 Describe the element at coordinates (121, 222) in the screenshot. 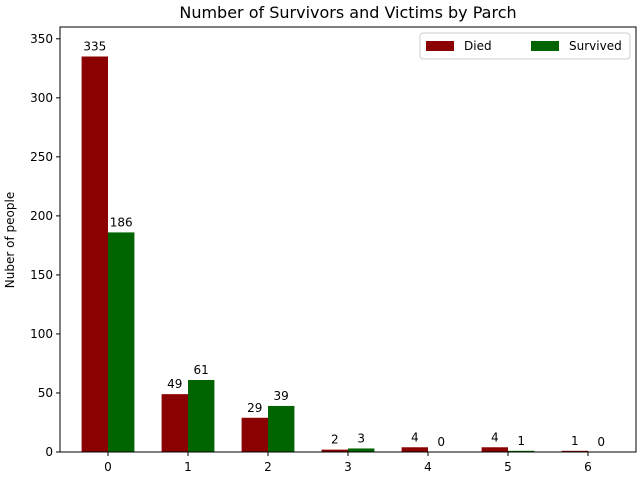

I see `data-label-survived: 186` at that location.